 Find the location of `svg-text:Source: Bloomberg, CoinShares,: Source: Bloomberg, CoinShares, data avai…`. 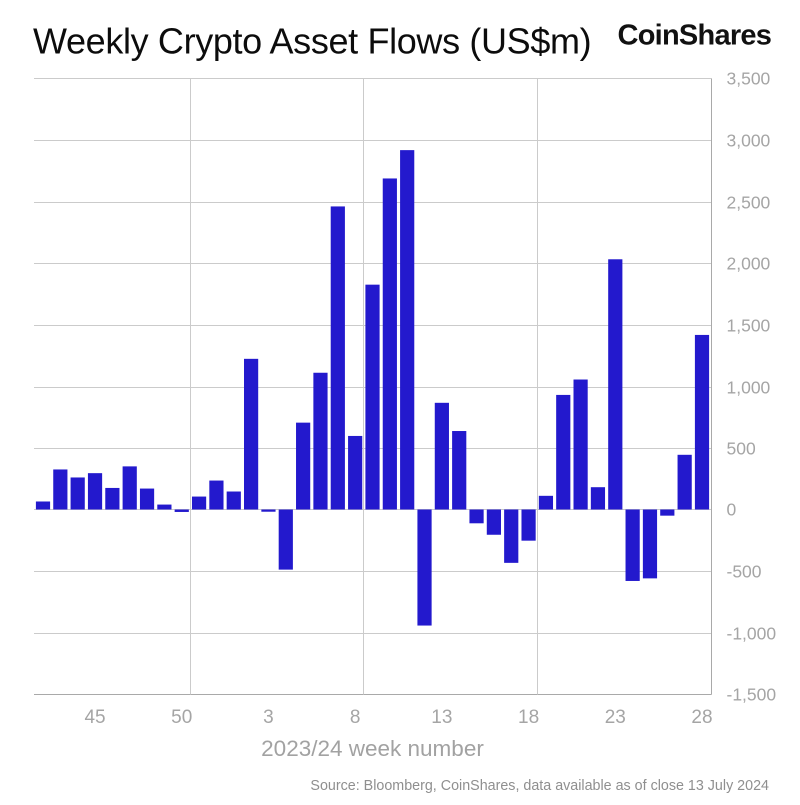

svg-text:Source: Bloomberg, CoinShares,: Source: Bloomberg, CoinShares, data avai… is located at coordinates (539, 786).